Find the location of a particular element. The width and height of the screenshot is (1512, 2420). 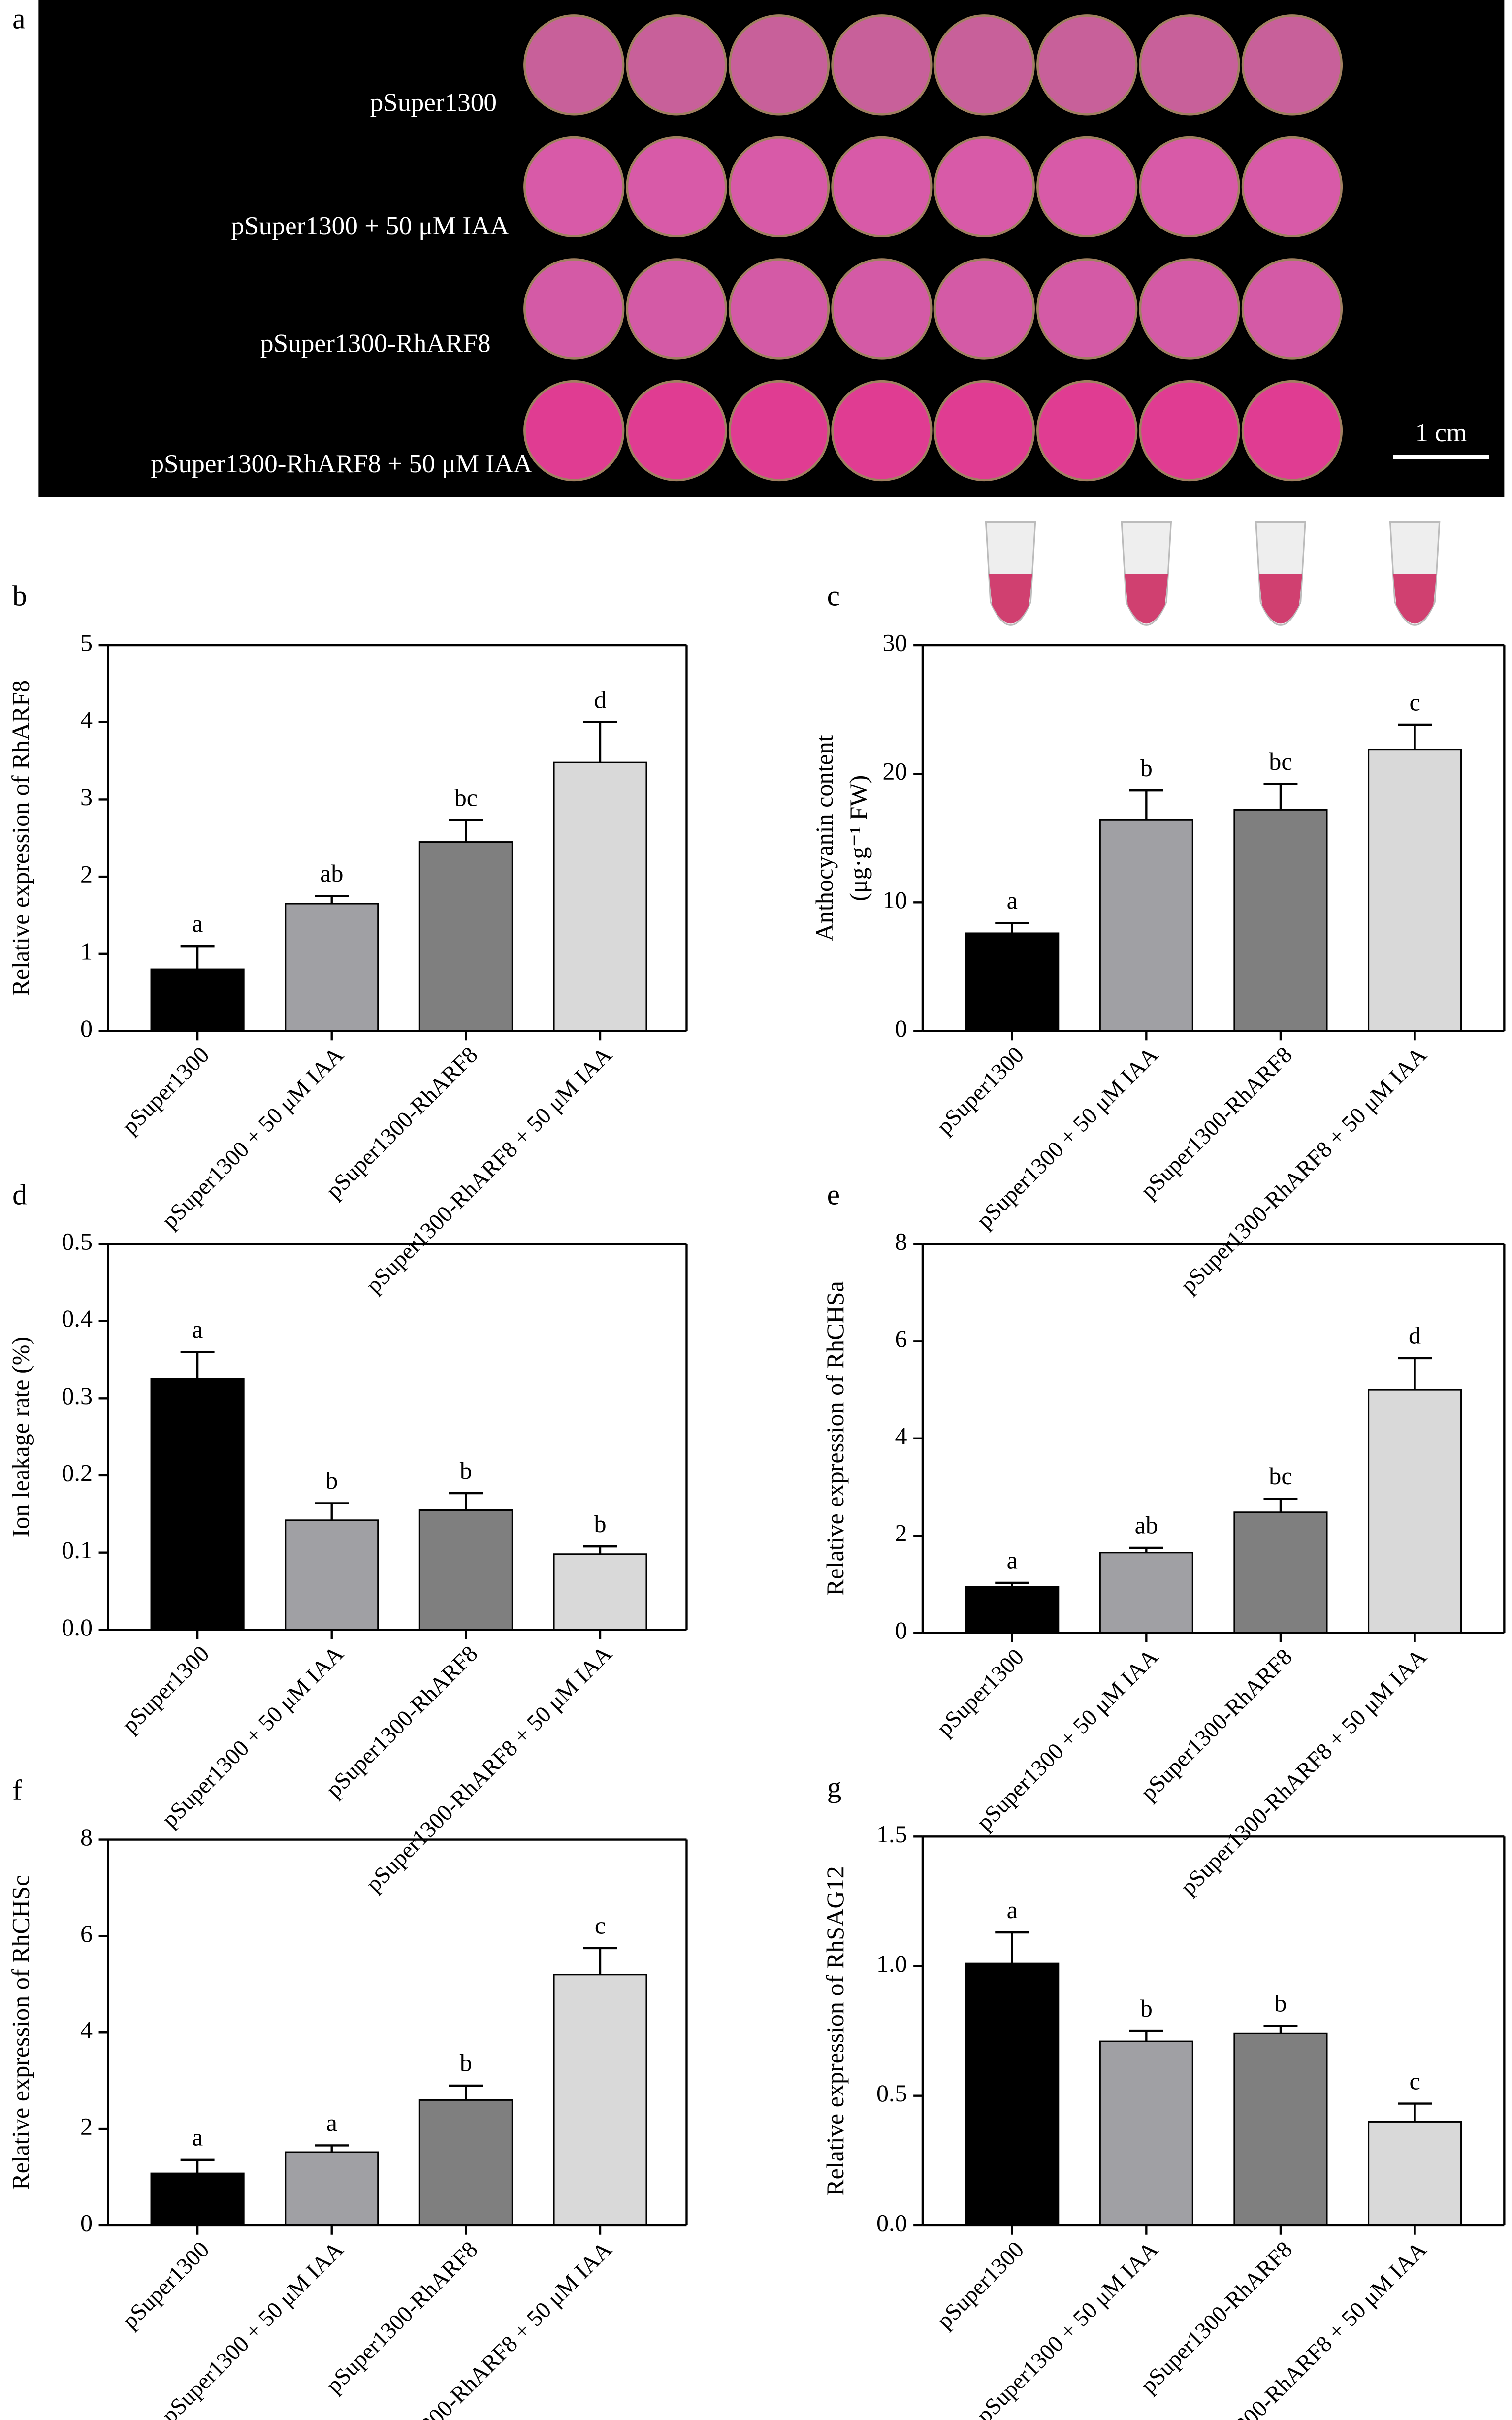

y-axis-label: (μg·g⁻¹ FW) is located at coordinates (858, 838).